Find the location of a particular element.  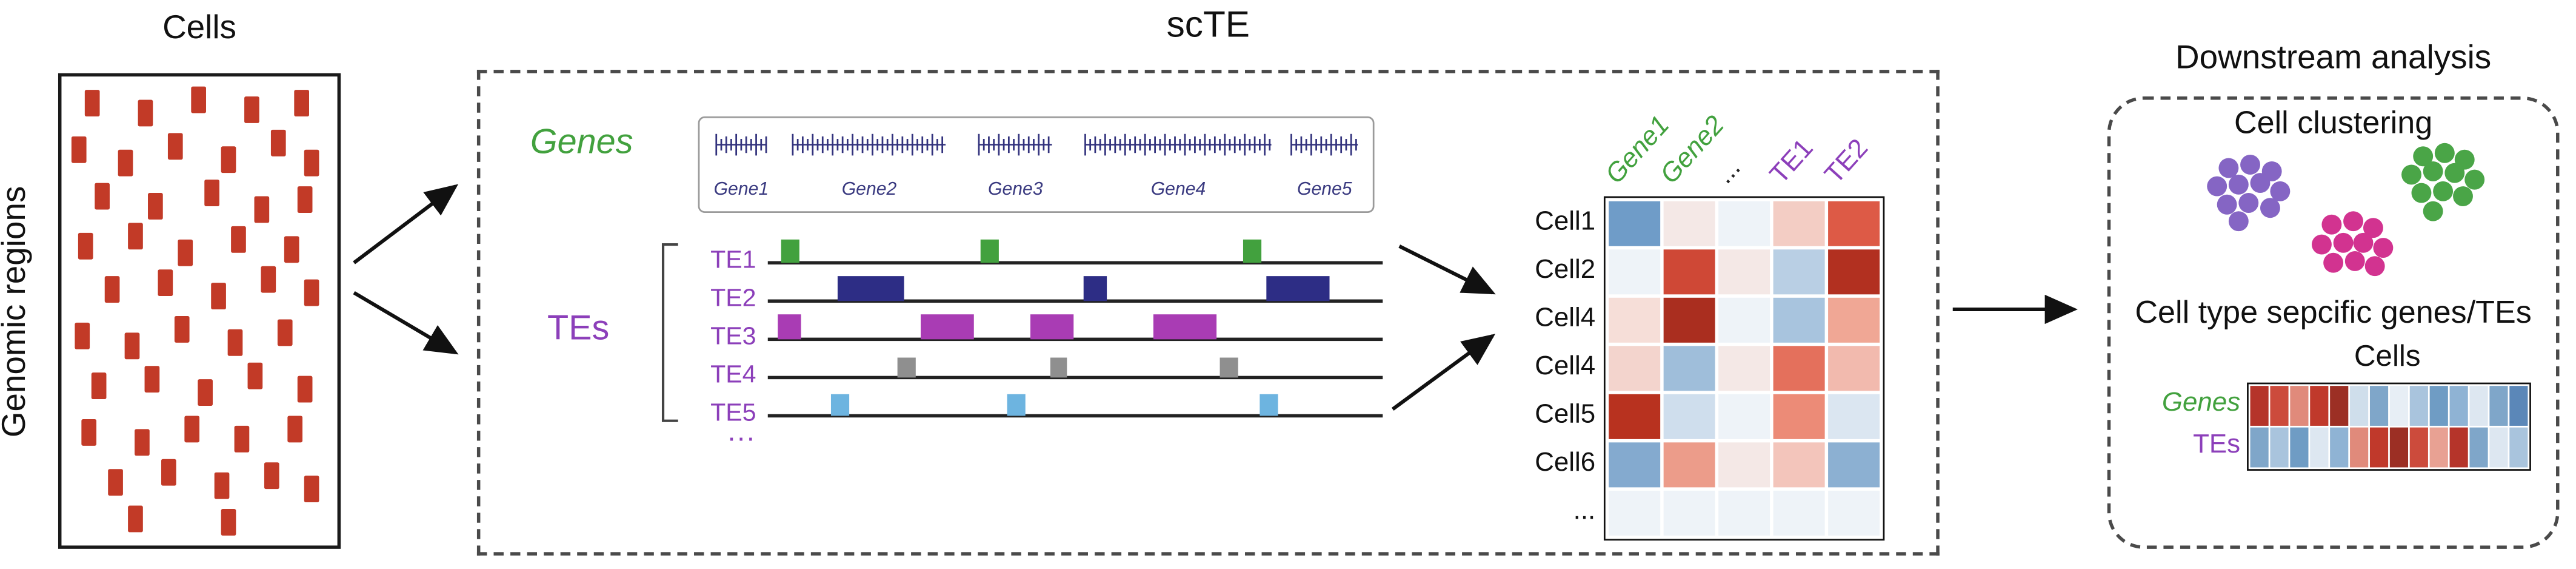

mini-heatmap-title: Cells is located at coordinates (2387, 356).